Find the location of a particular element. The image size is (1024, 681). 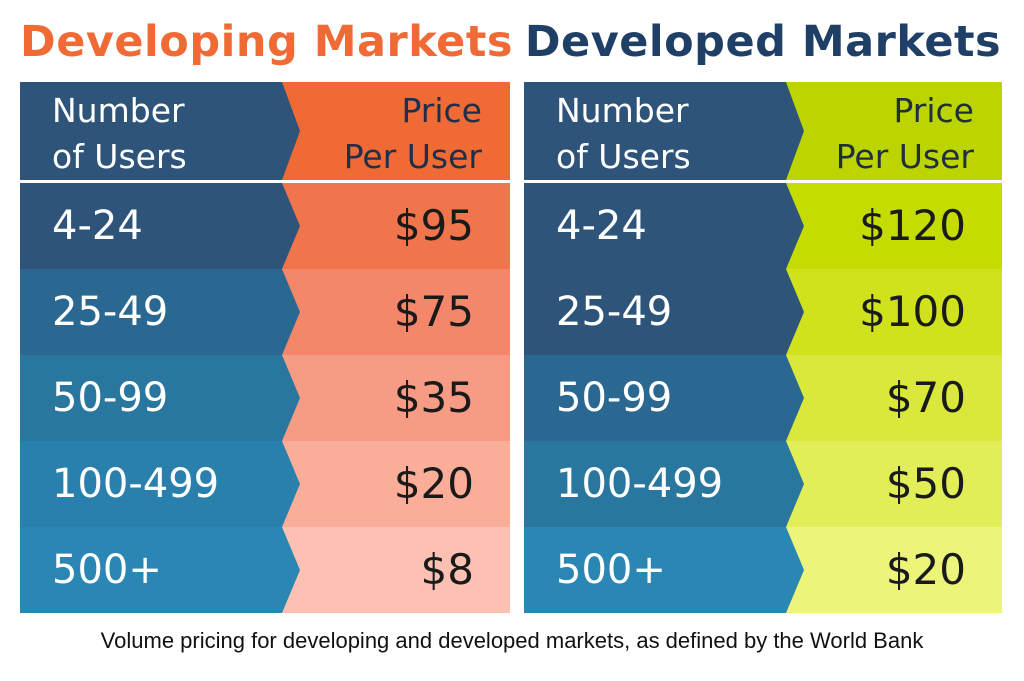

price-value: $50 is located at coordinates (925, 483).